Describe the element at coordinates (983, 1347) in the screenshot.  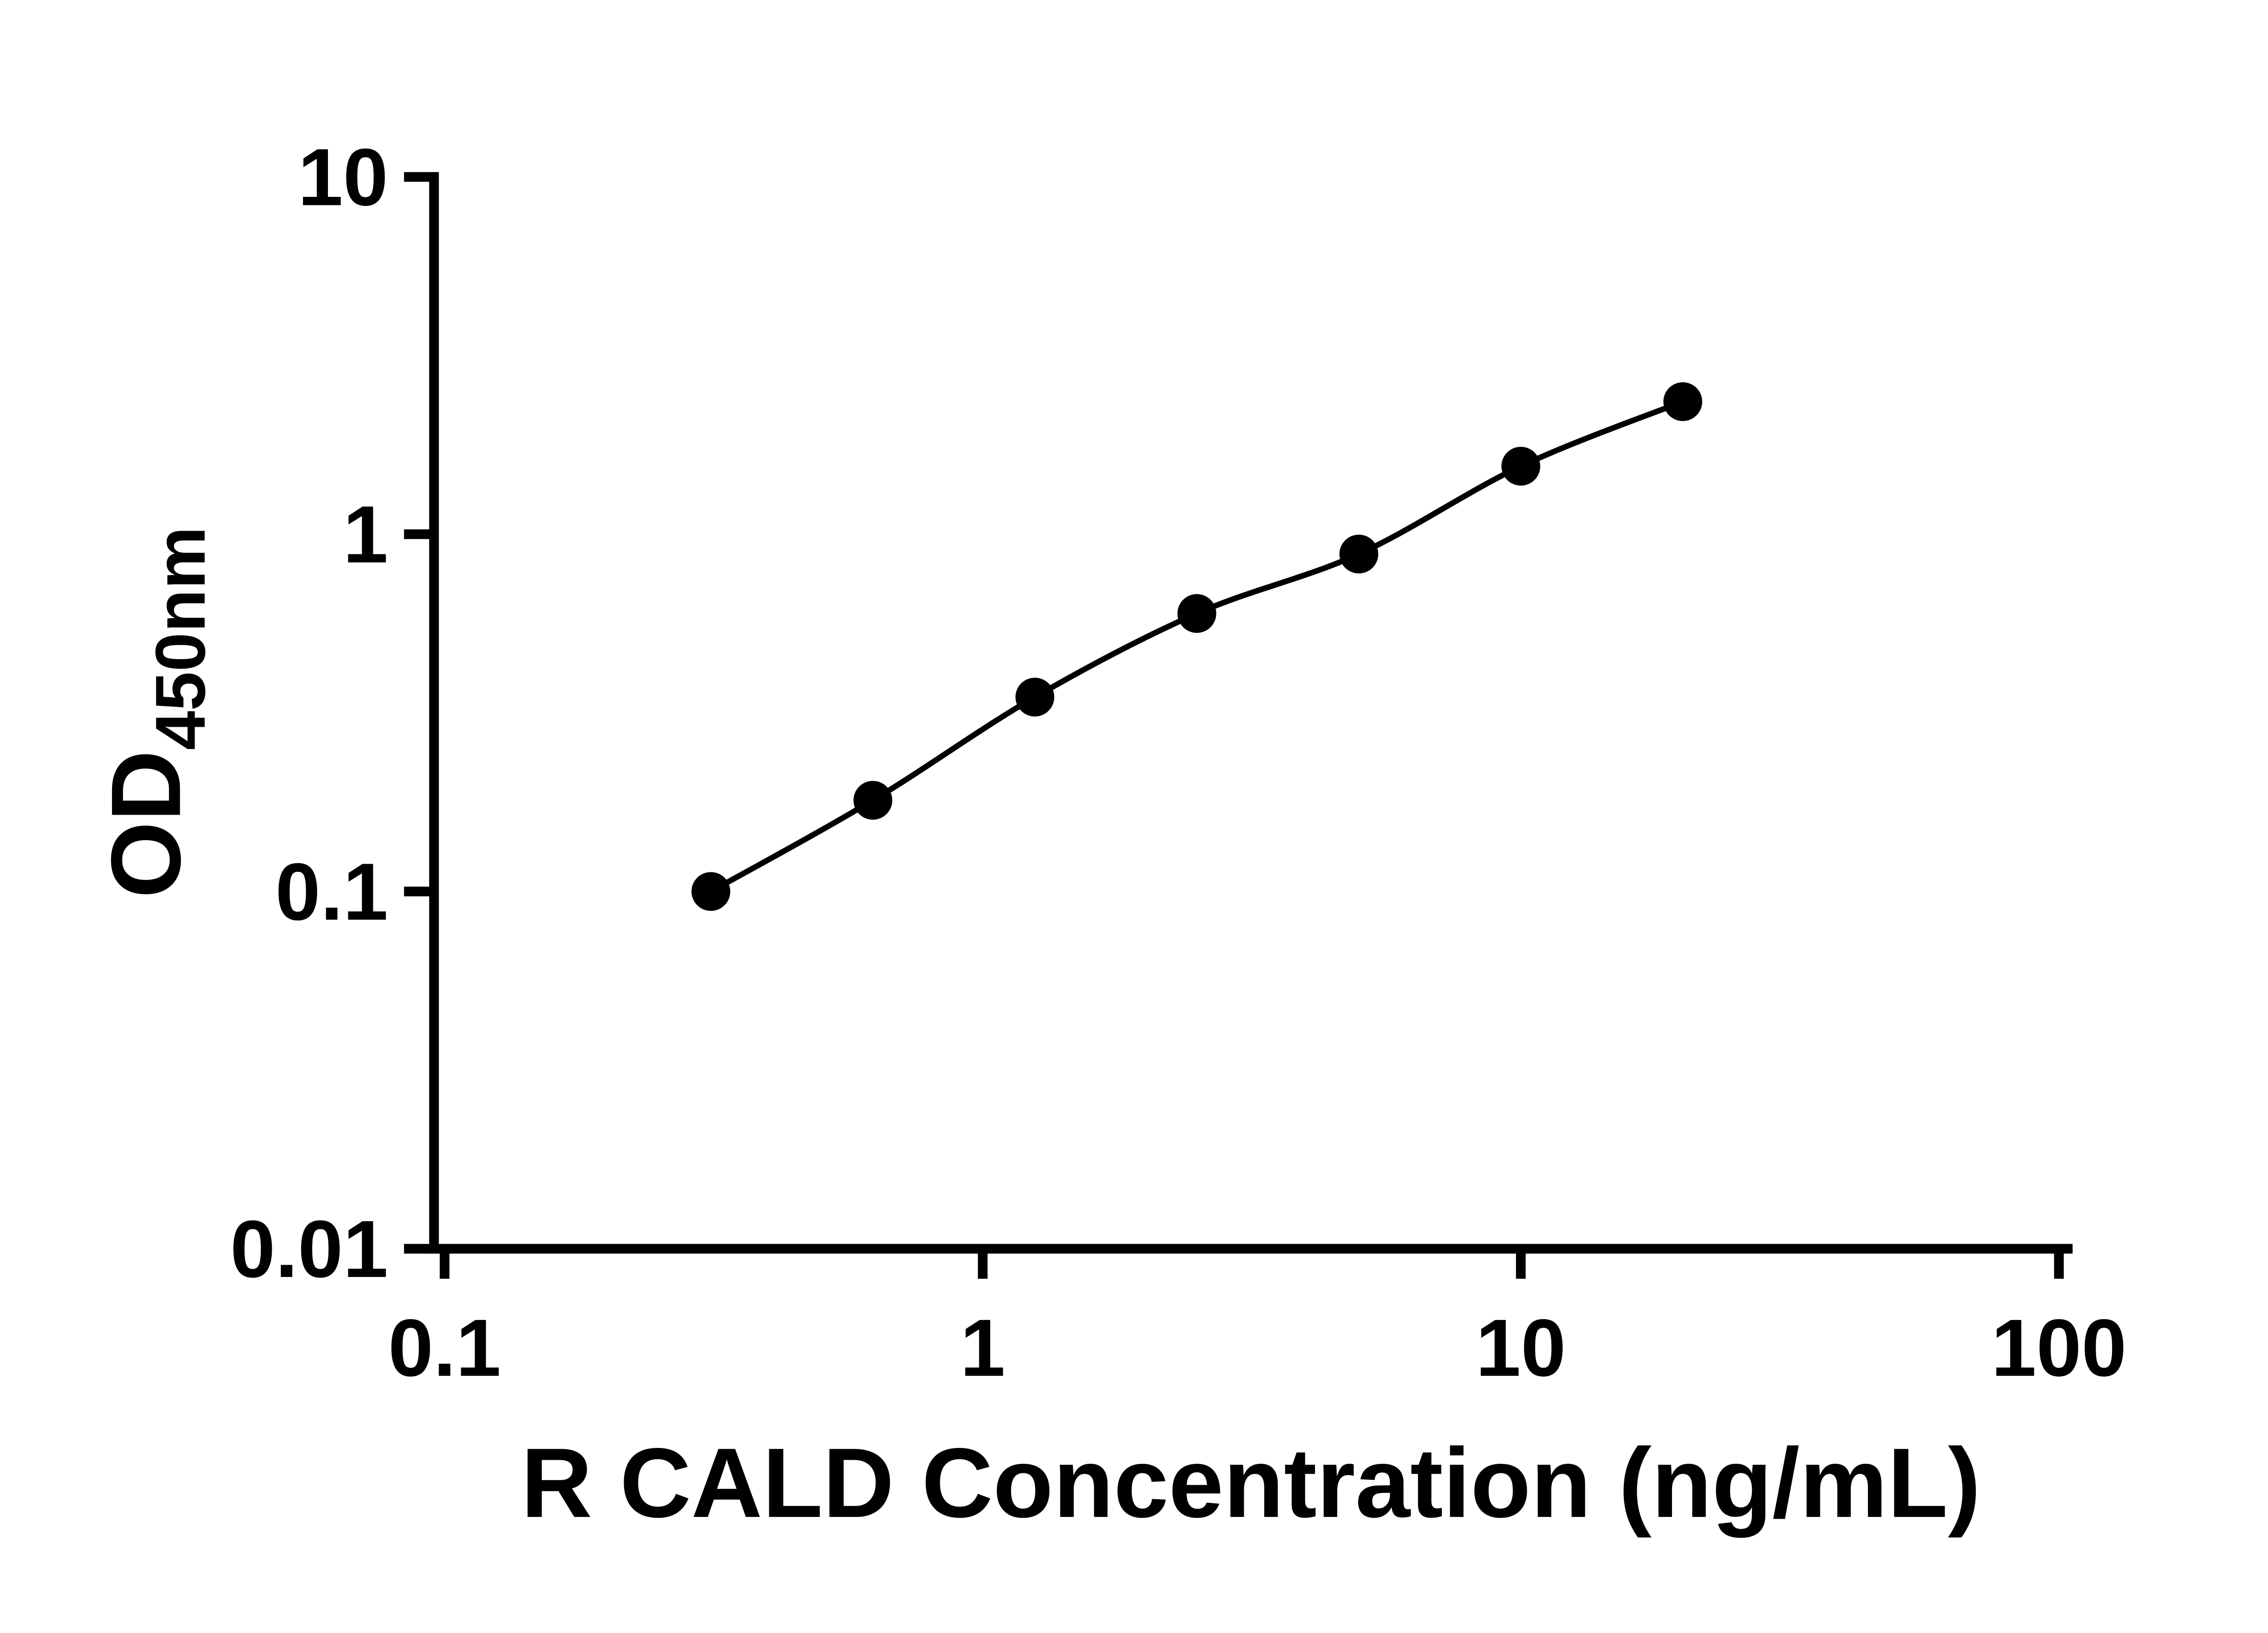
I see `x-tick-label: 1` at that location.